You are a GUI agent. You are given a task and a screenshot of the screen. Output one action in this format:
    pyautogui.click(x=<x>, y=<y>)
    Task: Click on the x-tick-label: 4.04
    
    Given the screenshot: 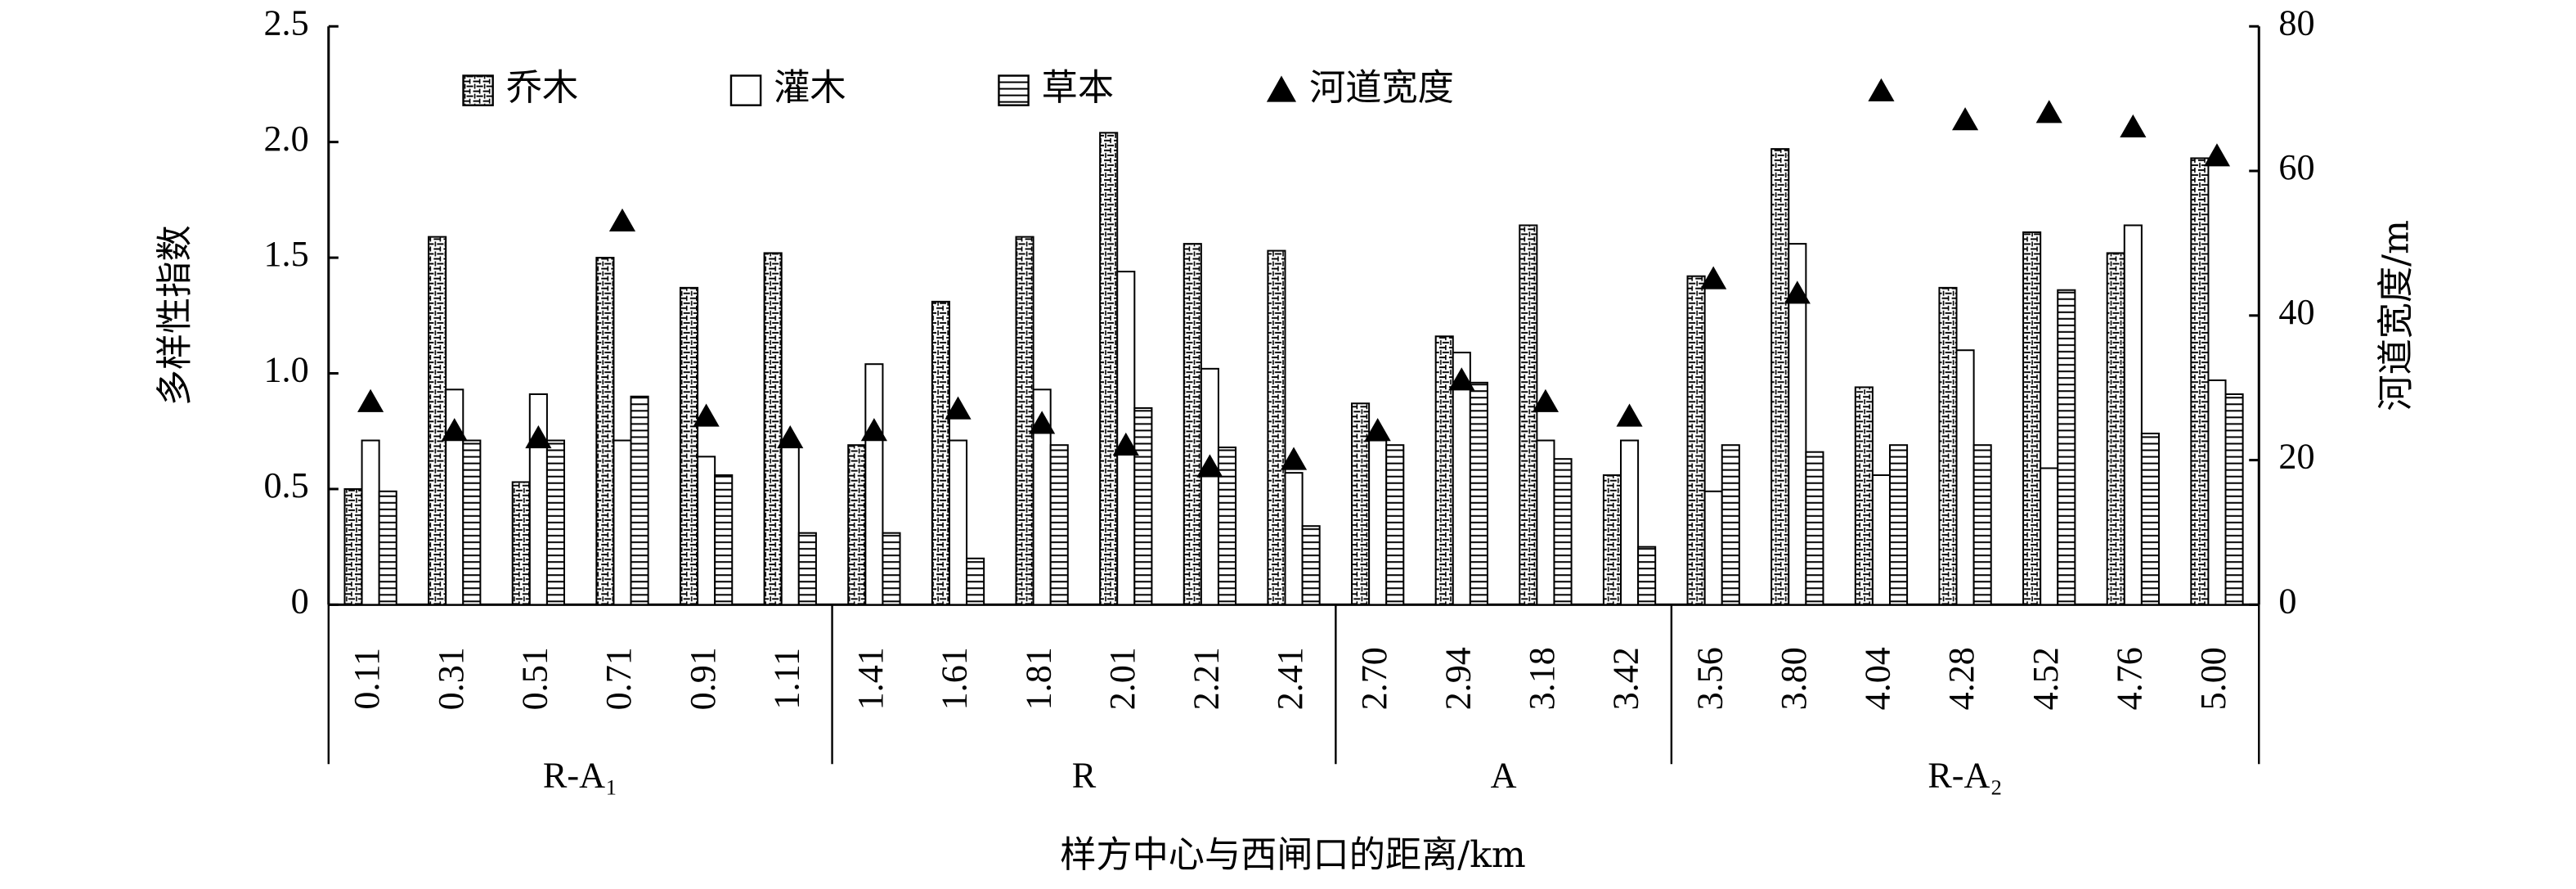 What is the action you would take?
    pyautogui.click(x=1878, y=678)
    